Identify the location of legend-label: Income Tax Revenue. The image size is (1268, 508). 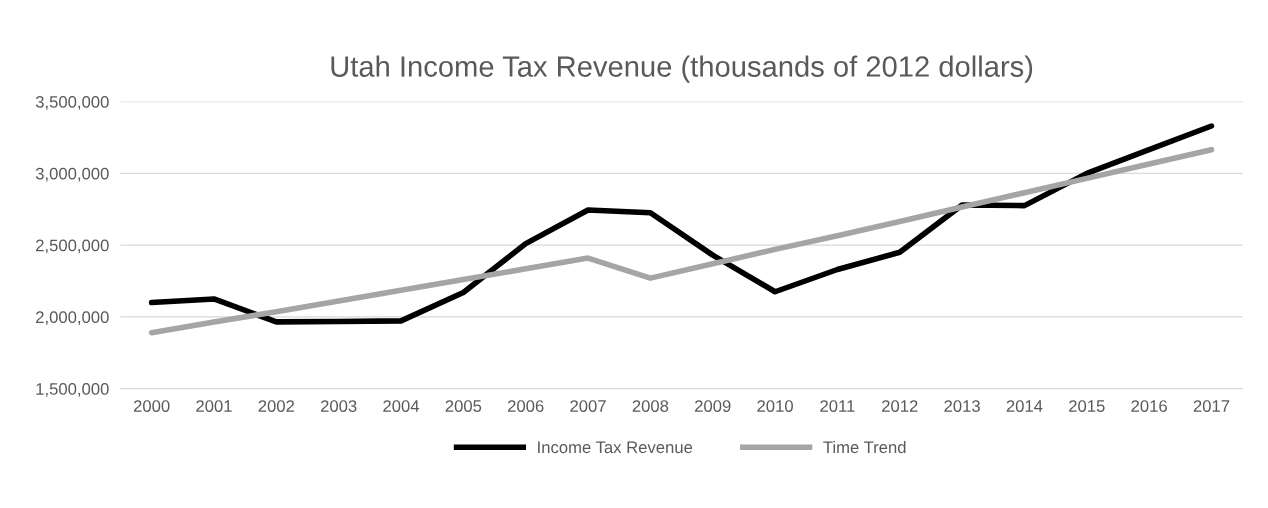
(615, 447).